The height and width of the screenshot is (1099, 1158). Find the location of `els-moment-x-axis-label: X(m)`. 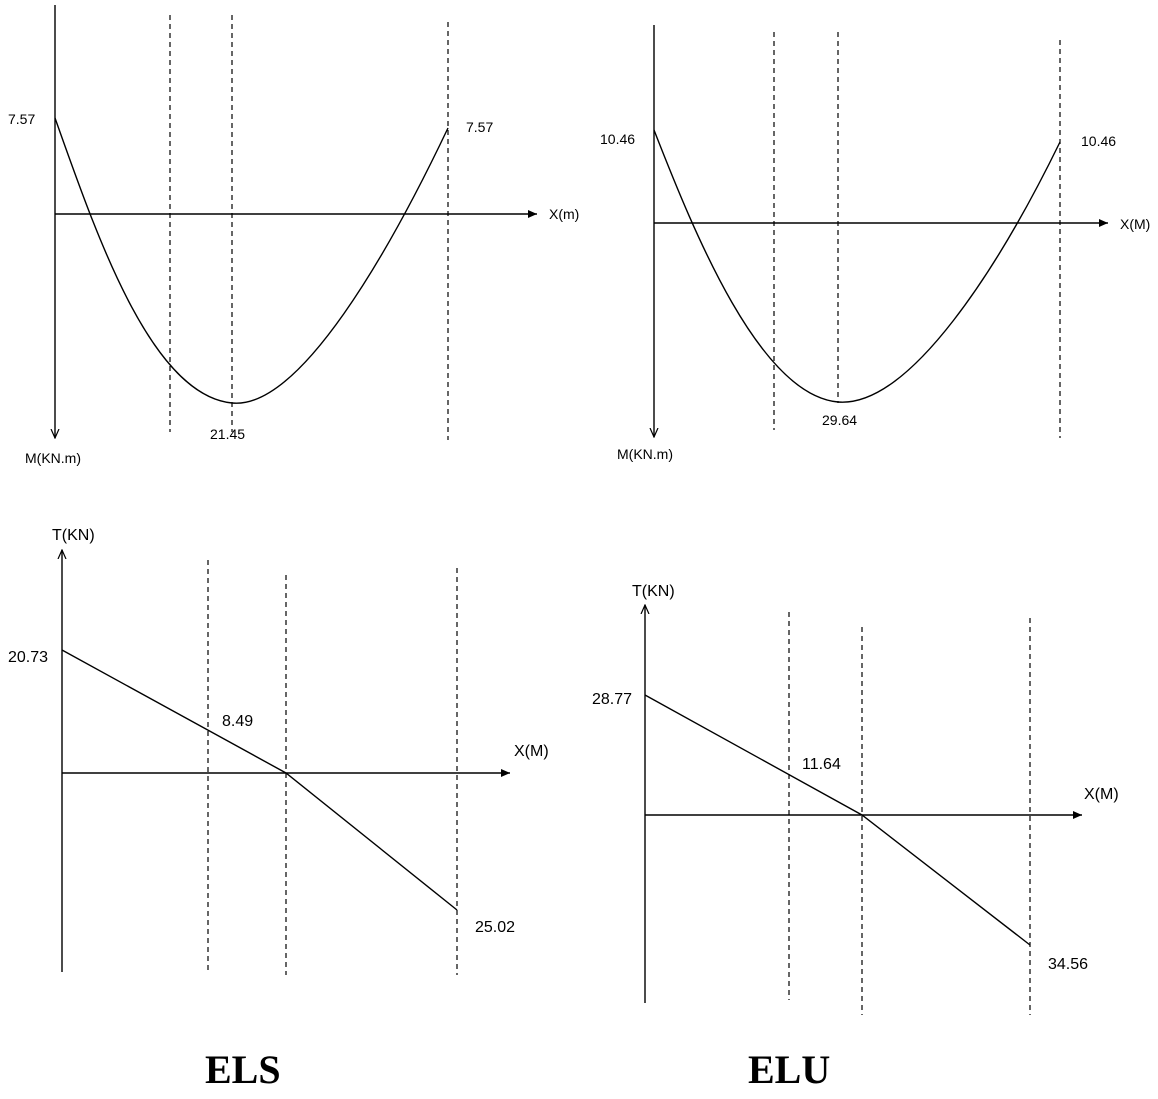

els-moment-x-axis-label: X(m) is located at coordinates (564, 214).